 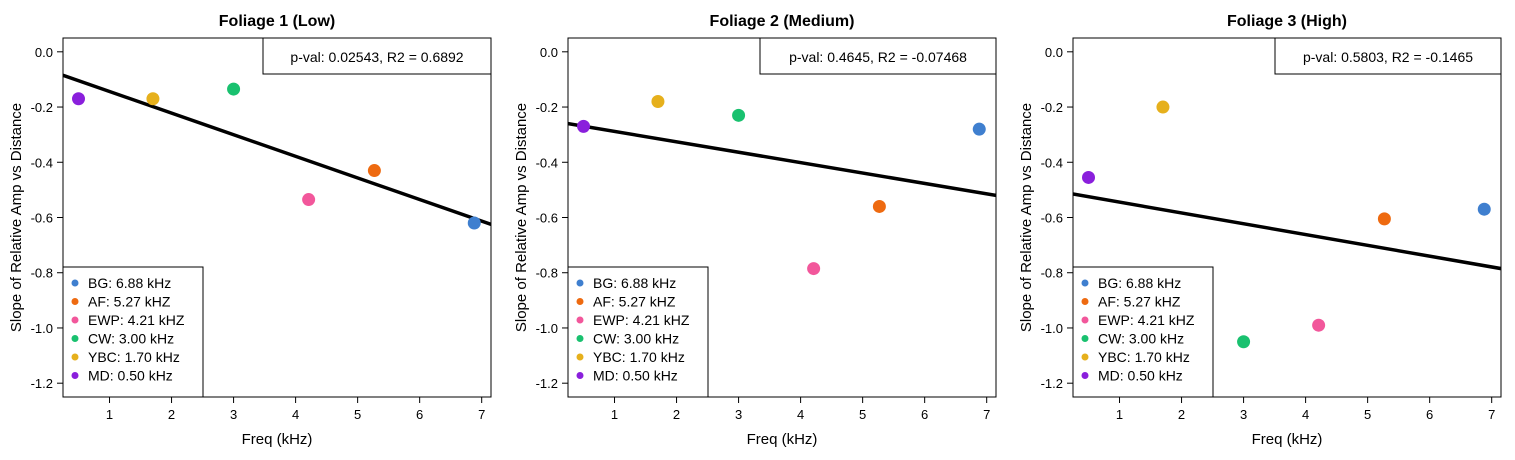 What do you see at coordinates (1287, 21) in the screenshot?
I see `chart-title: Foliage 3 (High)` at bounding box center [1287, 21].